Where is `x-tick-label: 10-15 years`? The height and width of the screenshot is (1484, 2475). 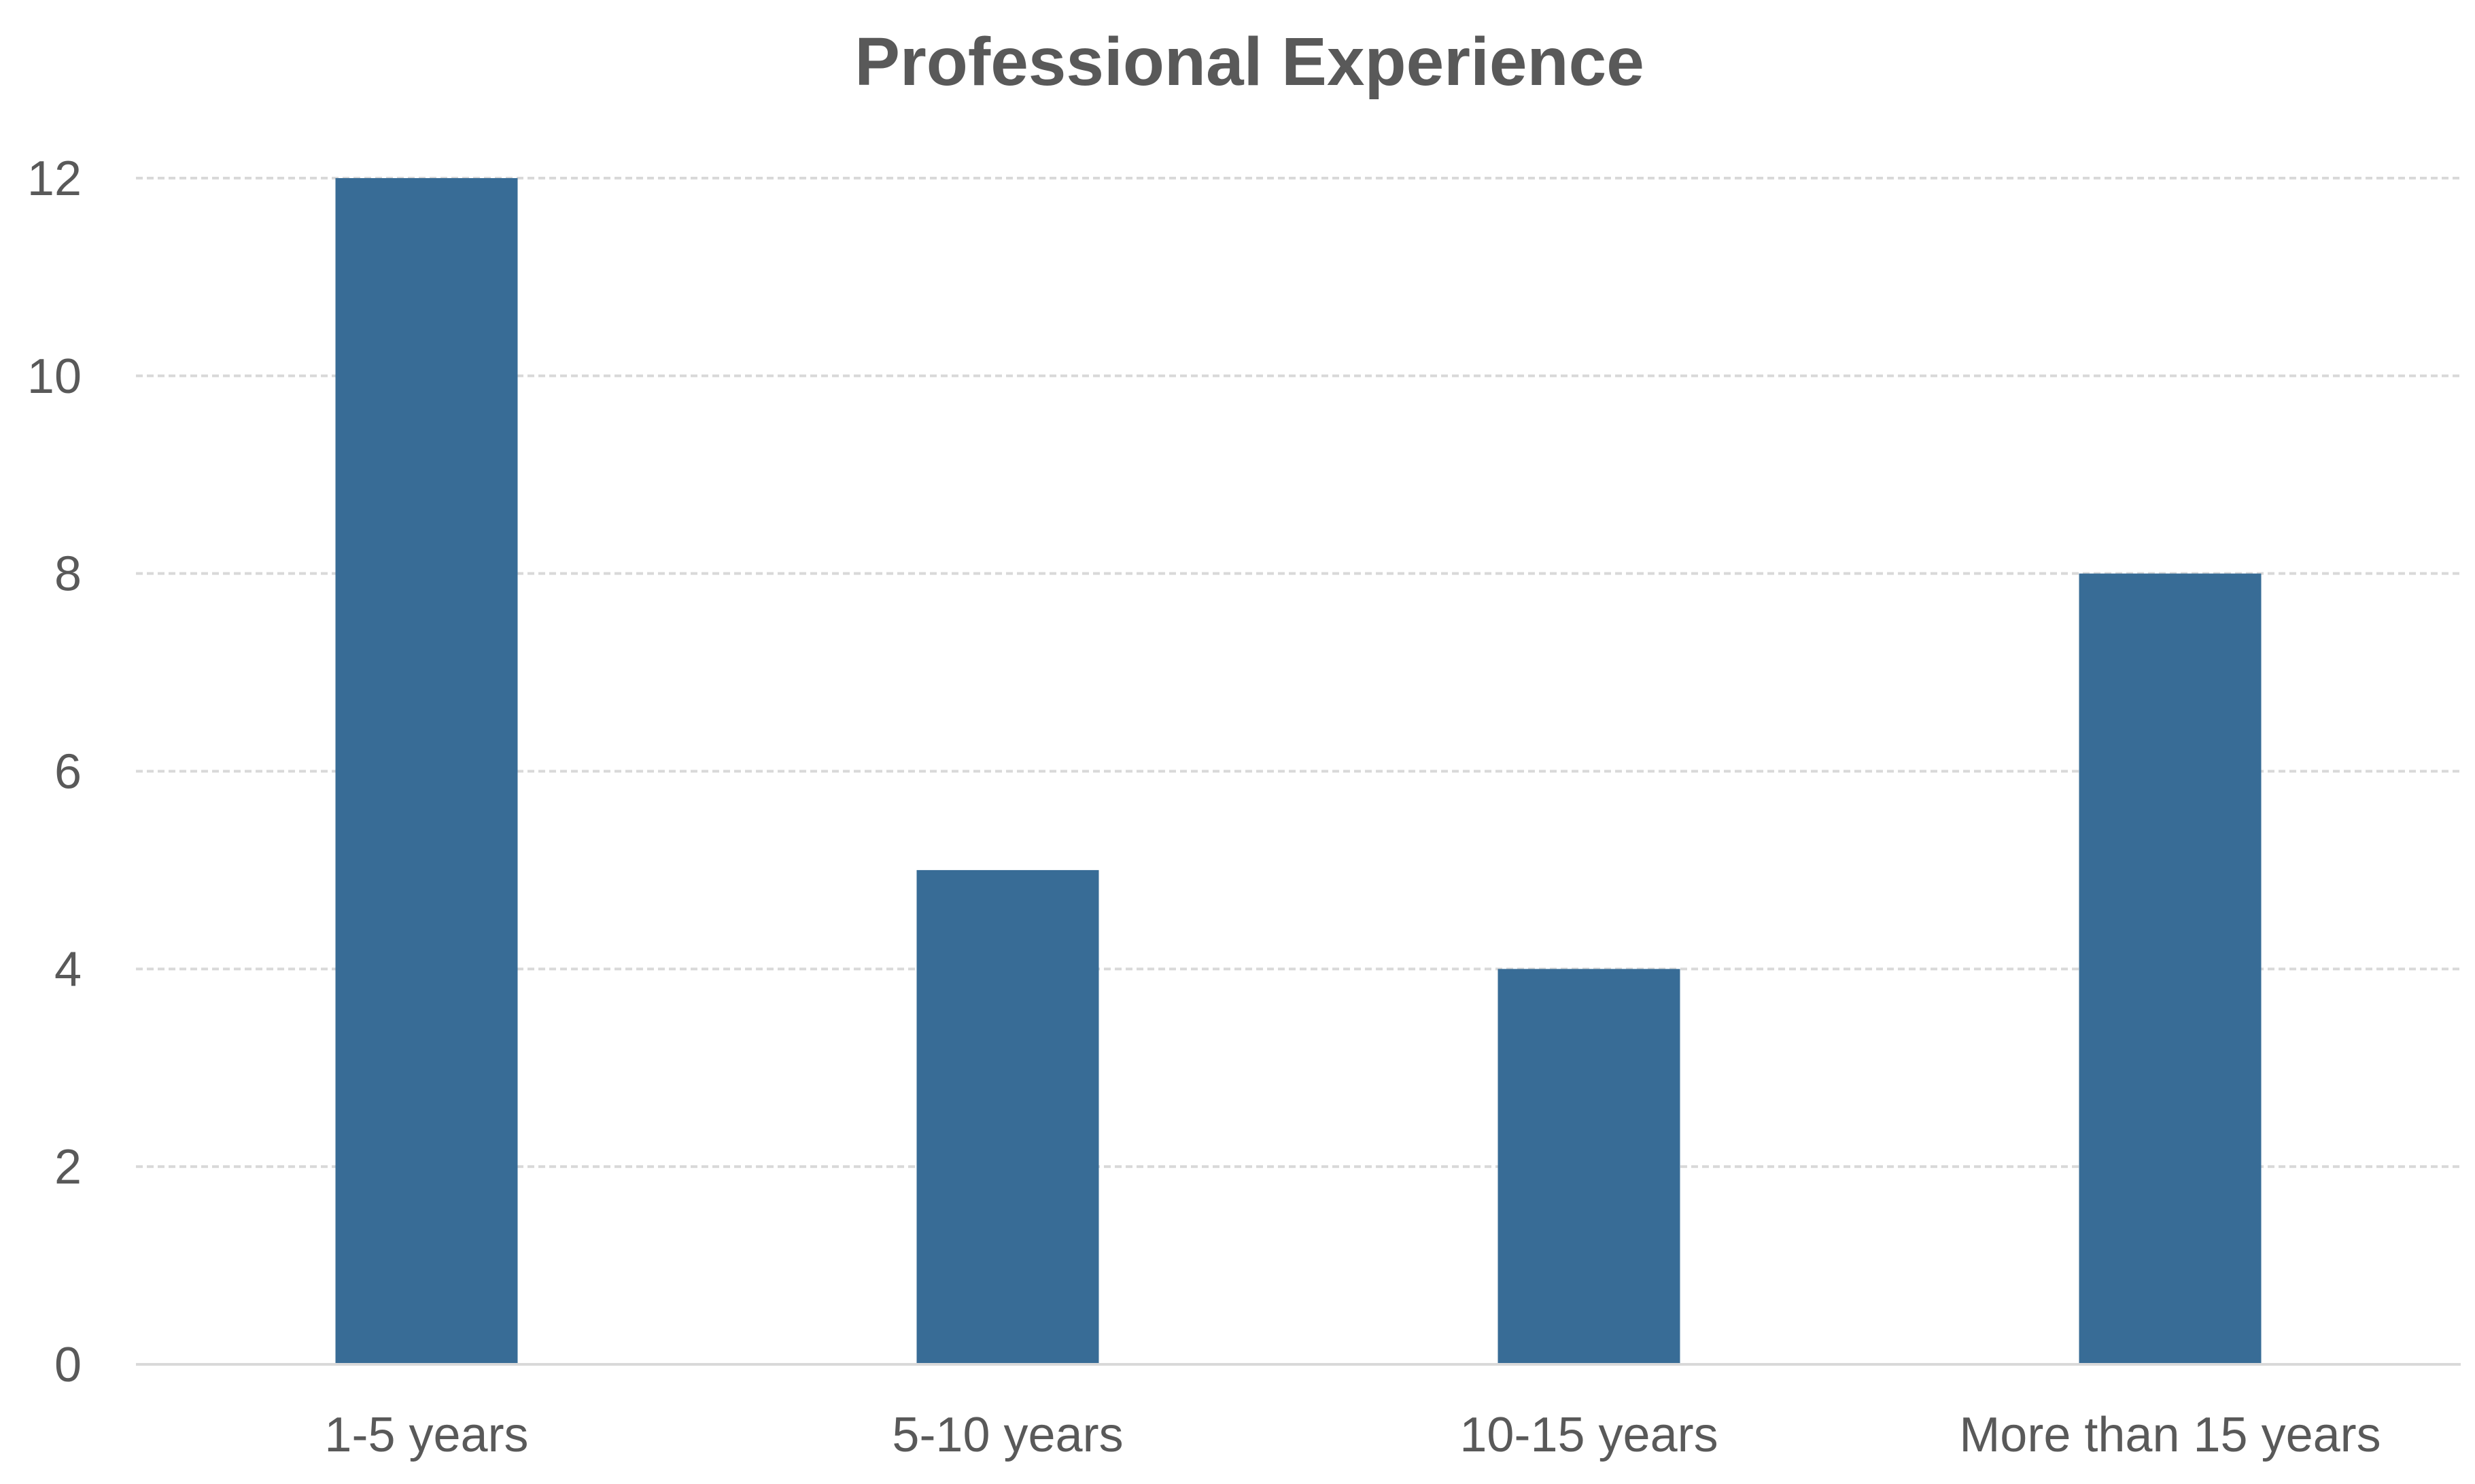
x-tick-label: 10-15 years is located at coordinates (1588, 1435).